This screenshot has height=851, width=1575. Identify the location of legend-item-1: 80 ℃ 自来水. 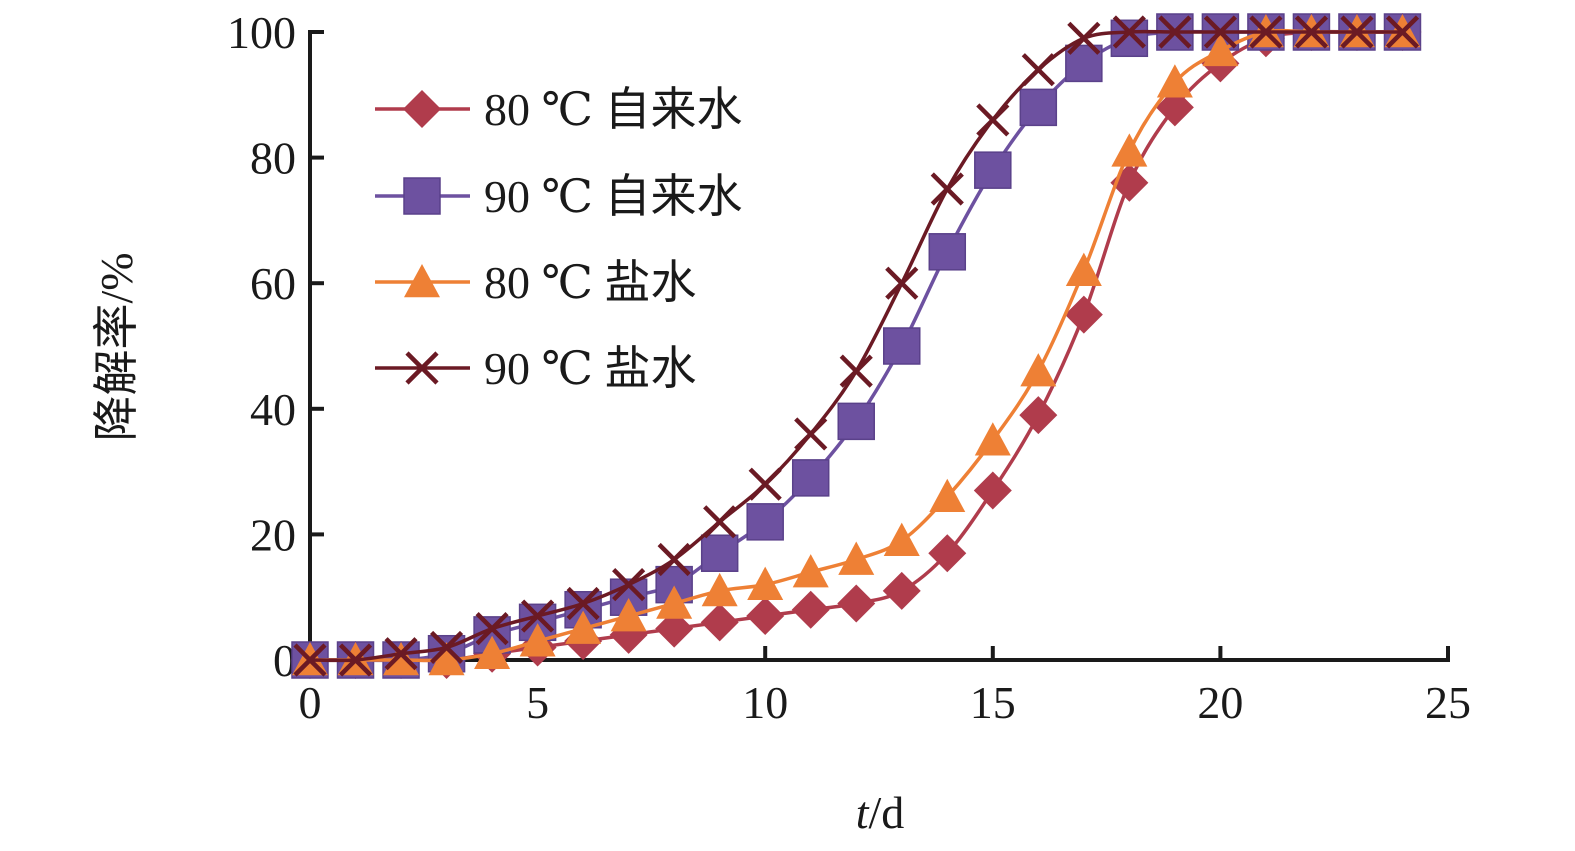
(558, 109).